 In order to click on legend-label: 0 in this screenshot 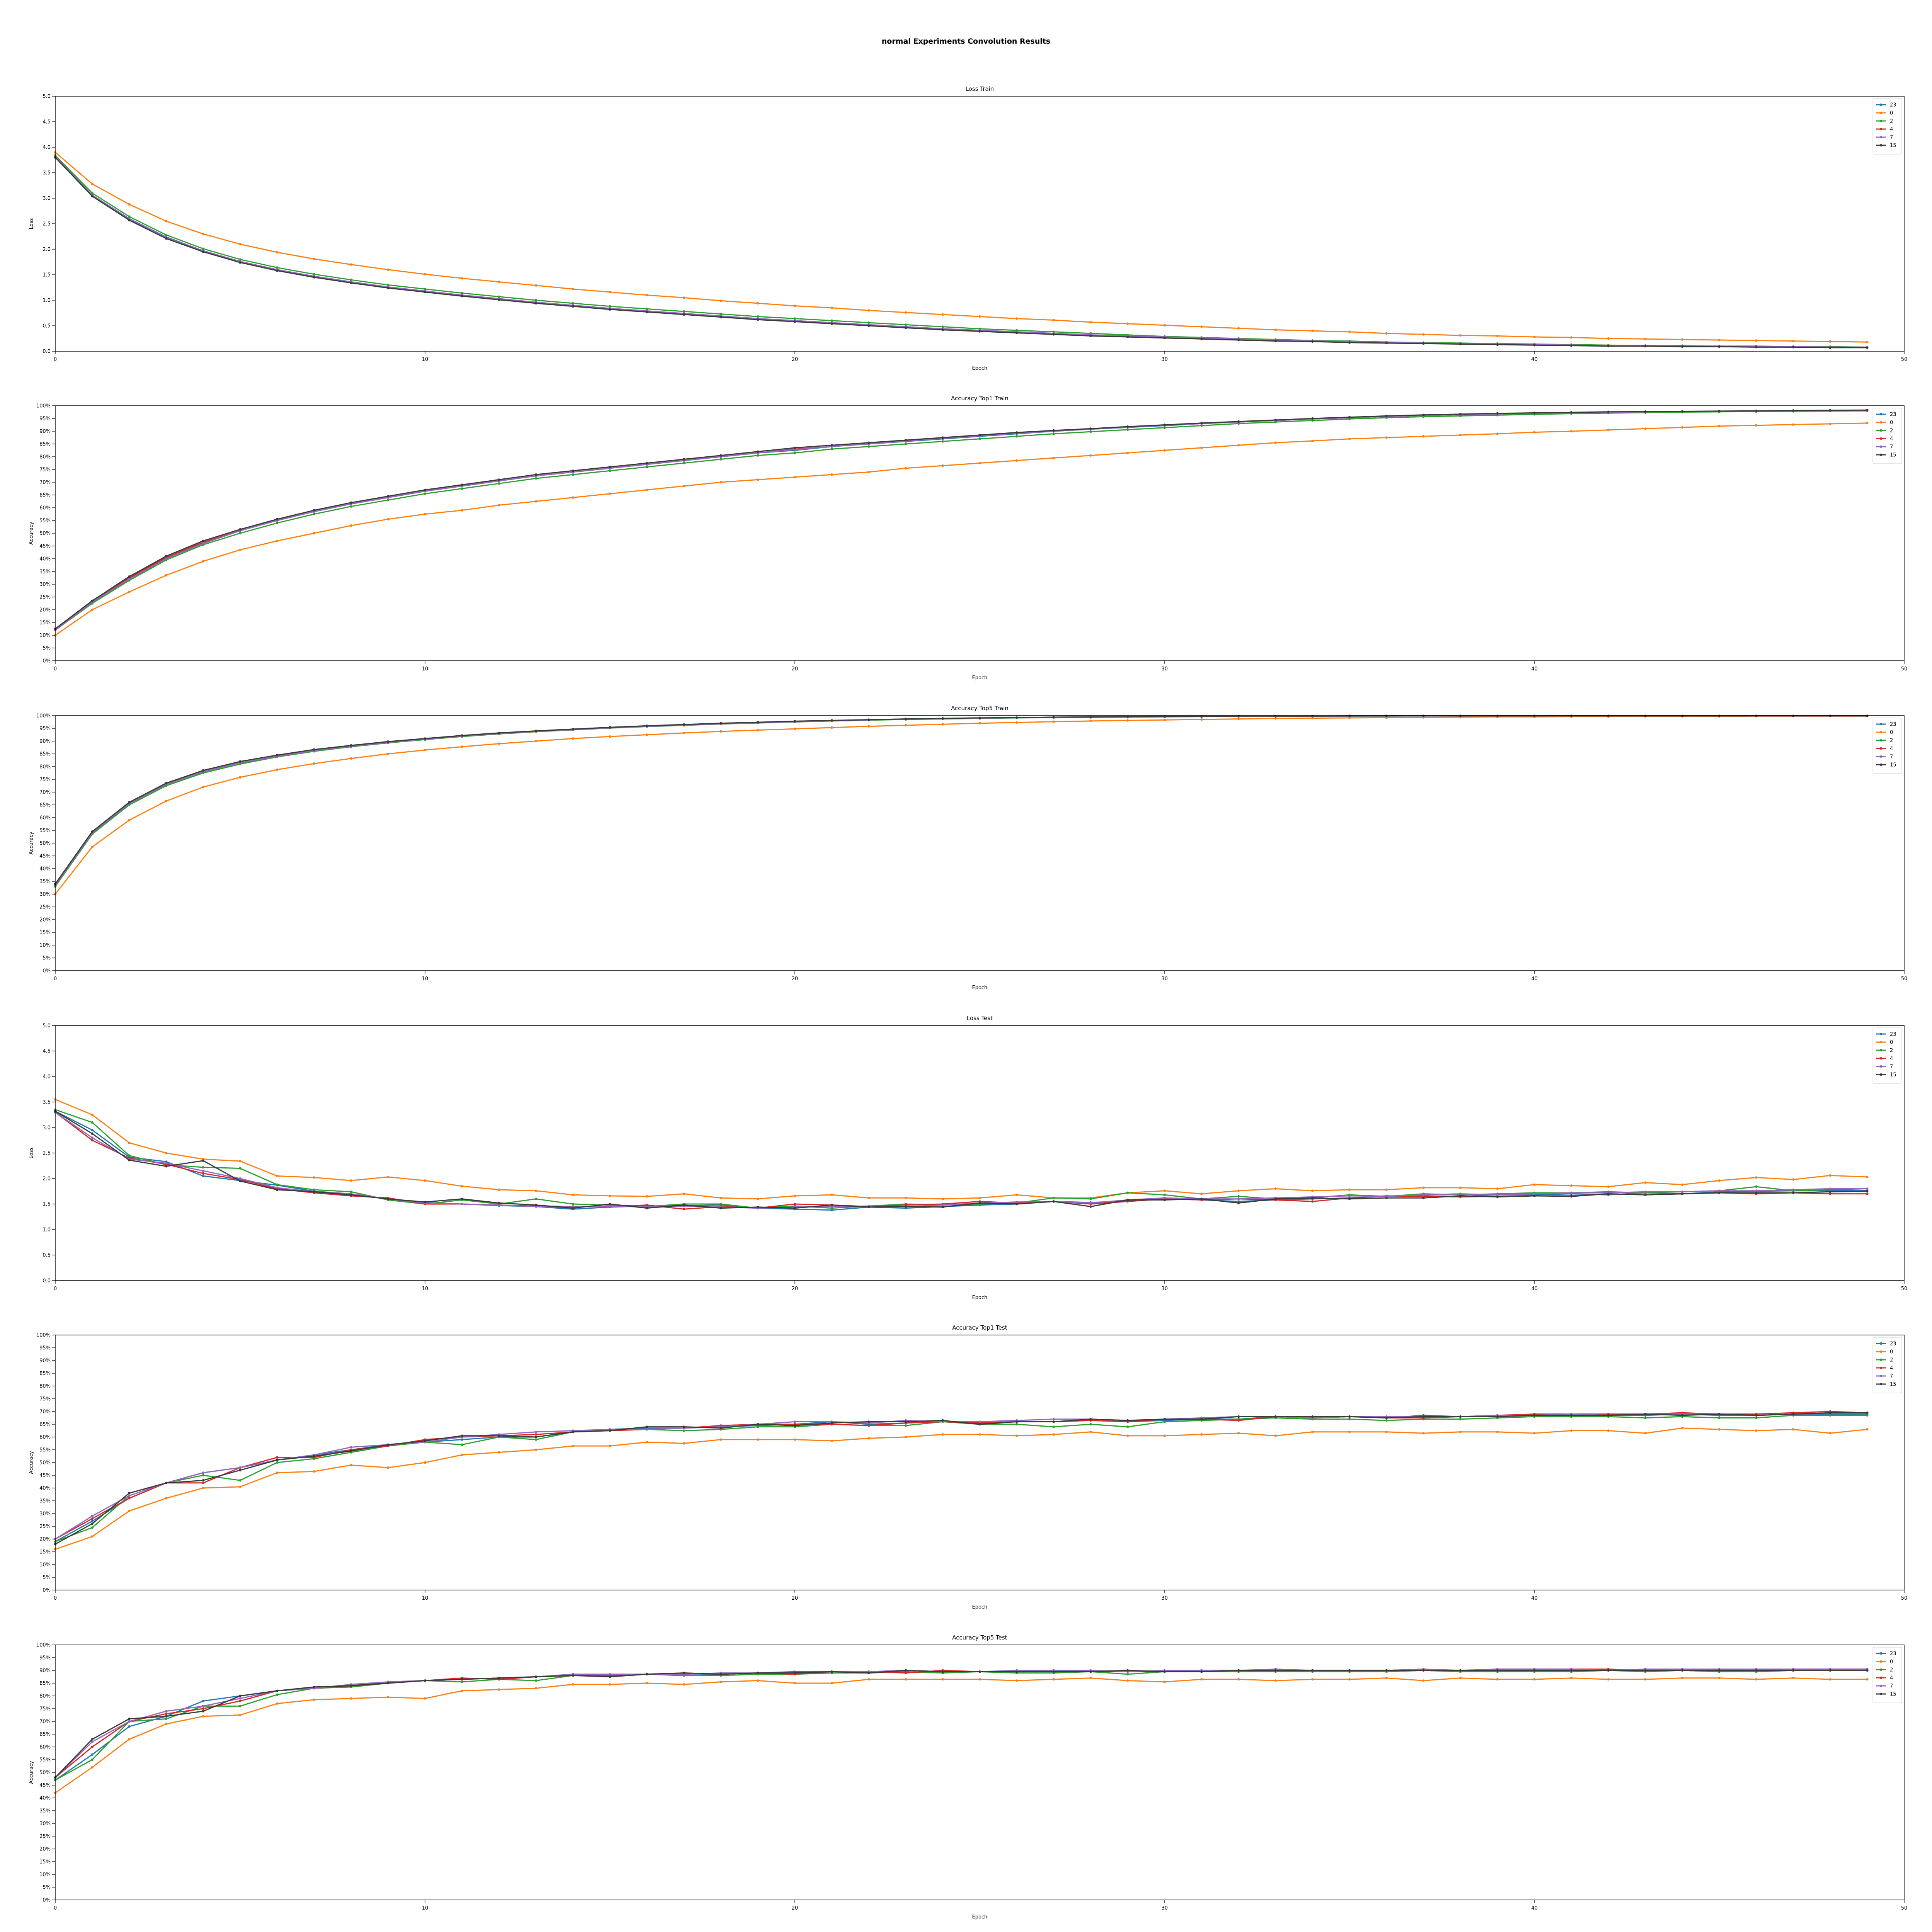, I will do `click(1892, 1043)`.